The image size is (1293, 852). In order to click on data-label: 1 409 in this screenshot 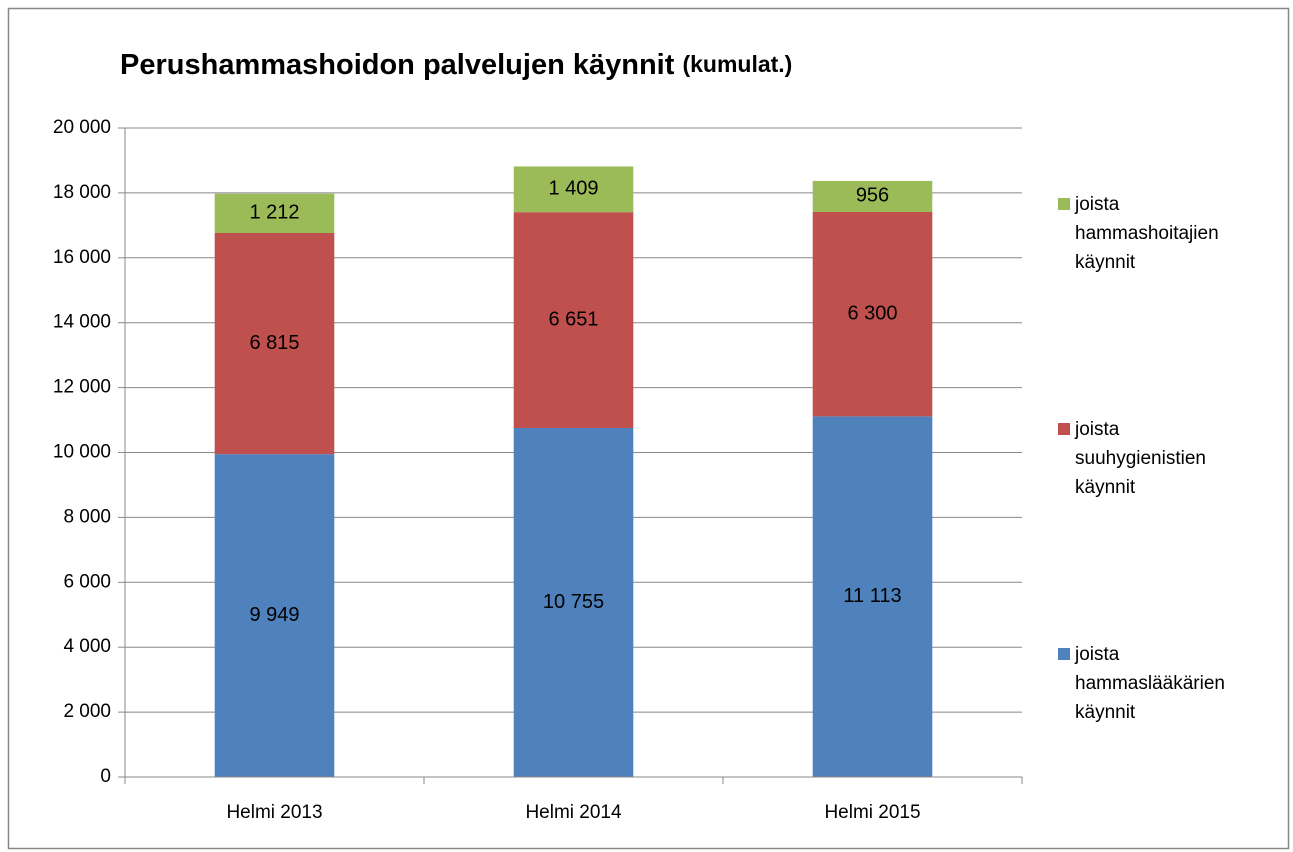, I will do `click(573, 189)`.